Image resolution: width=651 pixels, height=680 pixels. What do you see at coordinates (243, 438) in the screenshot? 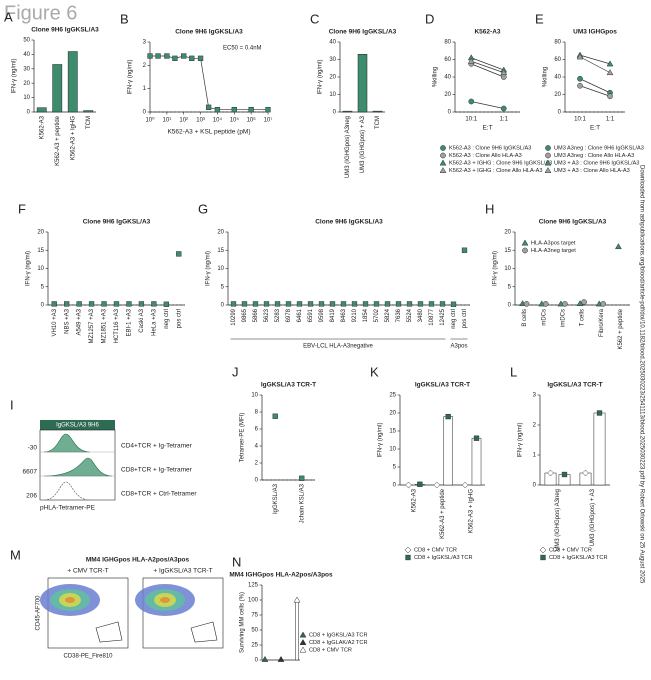
I see `y-axis-label: Tetramer-PE (MFI)` at bounding box center [243, 438].